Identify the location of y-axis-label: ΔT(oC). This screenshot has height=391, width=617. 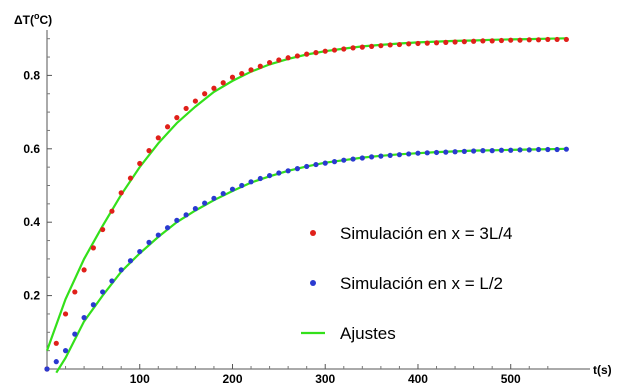
(33, 19).